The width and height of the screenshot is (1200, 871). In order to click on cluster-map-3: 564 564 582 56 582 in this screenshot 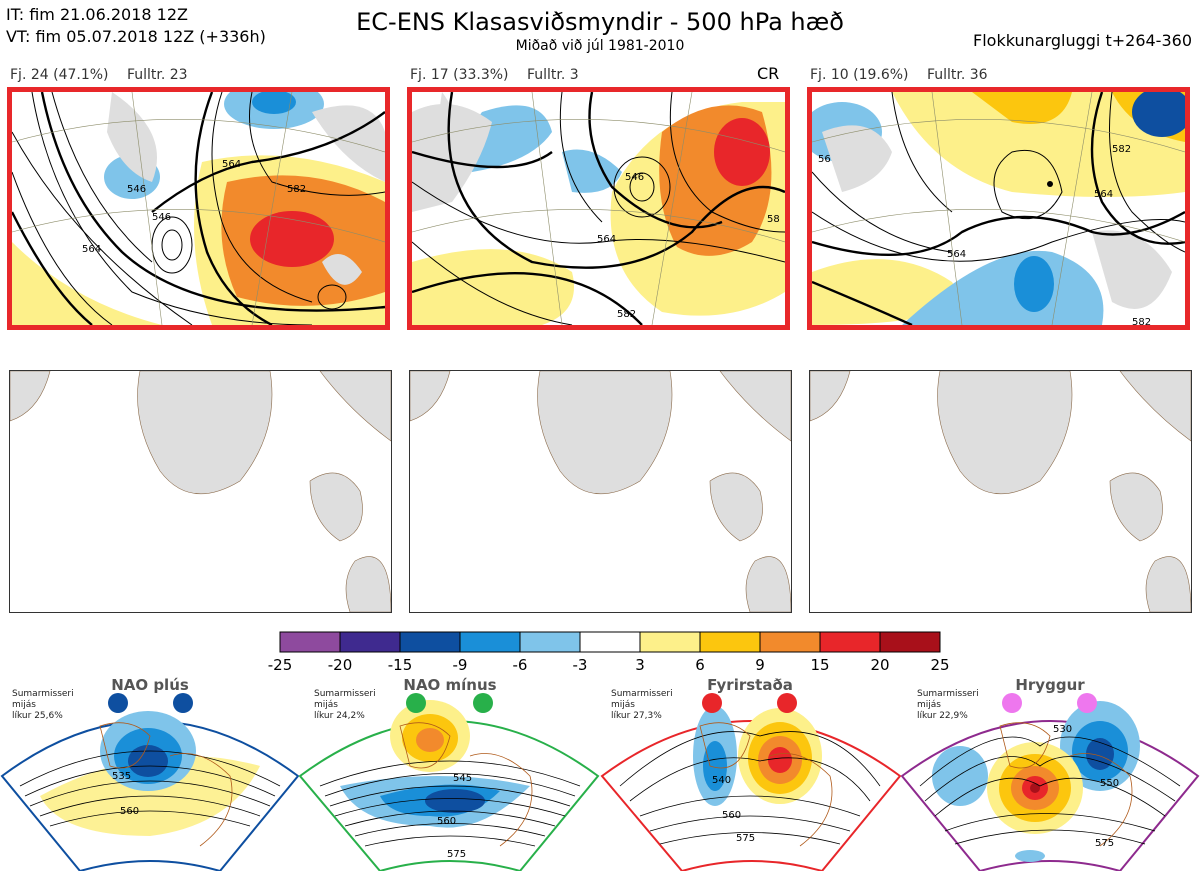, I will do `click(998, 208)`.